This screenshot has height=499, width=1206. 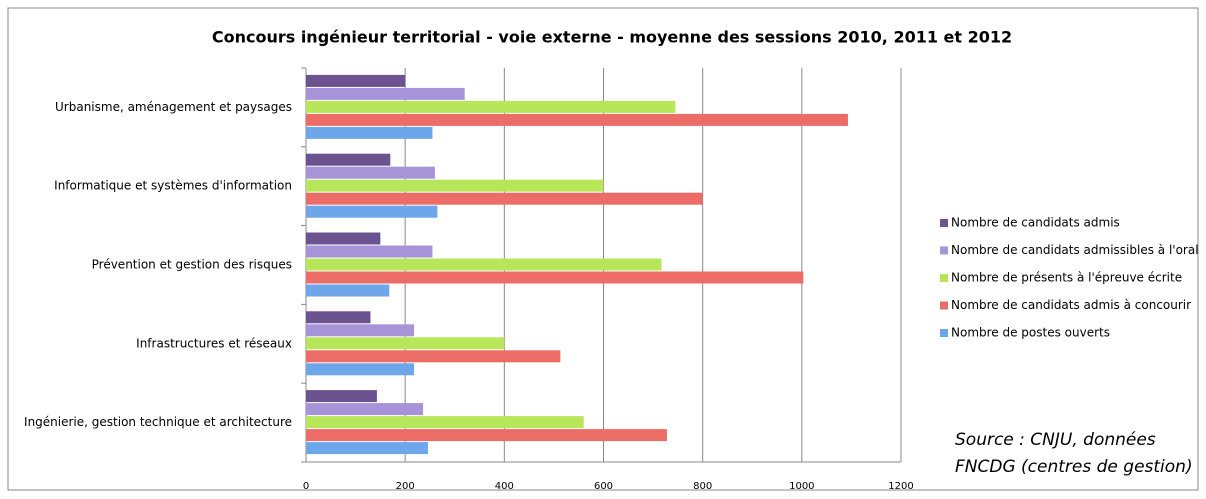 What do you see at coordinates (1035, 223) in the screenshot?
I see `legend-label: Nombre de candidats admis` at bounding box center [1035, 223].